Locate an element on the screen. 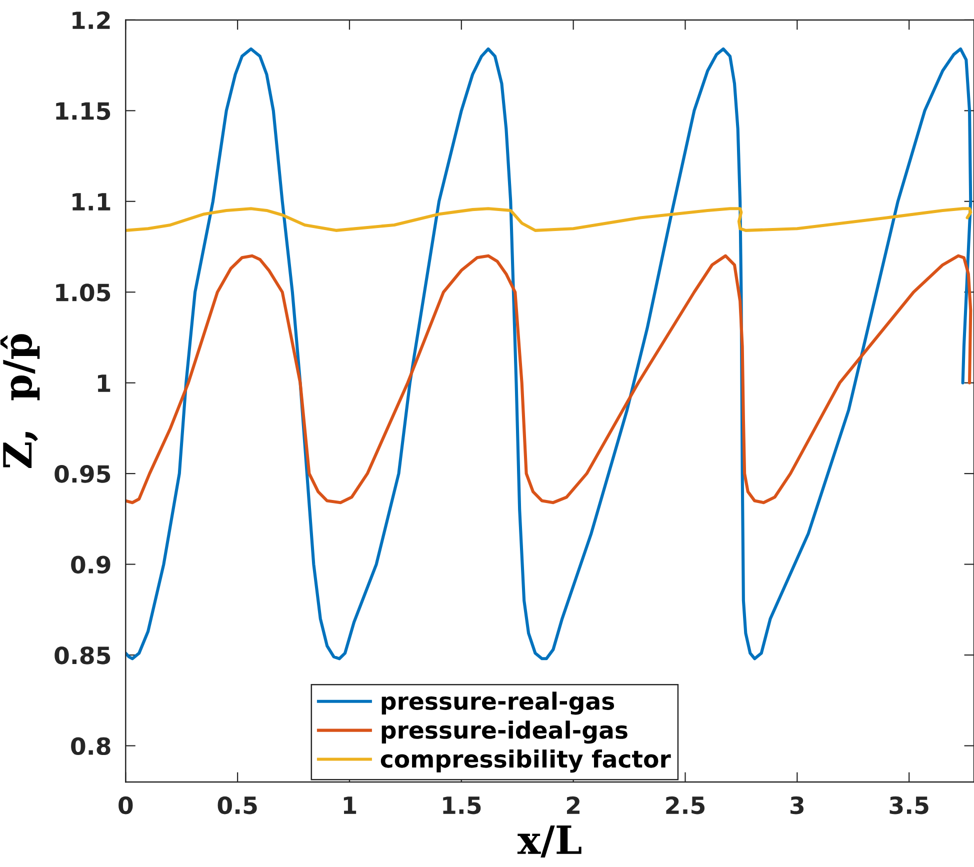 Image resolution: width=974 pixels, height=867 pixels. x-tick-label: 1.5 is located at coordinates (462, 805).